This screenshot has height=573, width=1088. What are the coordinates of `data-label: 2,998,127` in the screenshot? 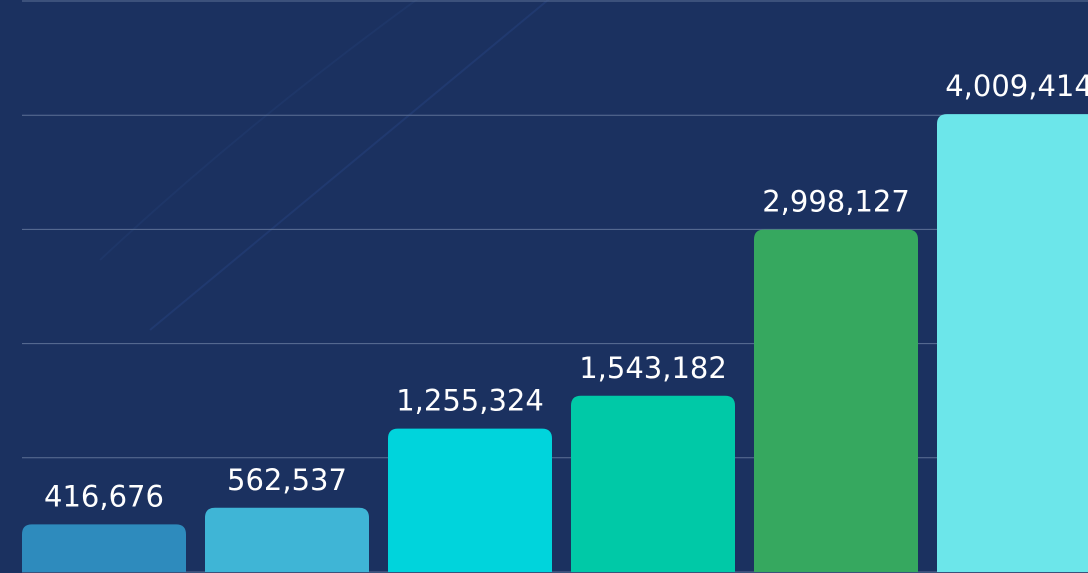 It's located at (836, 202).